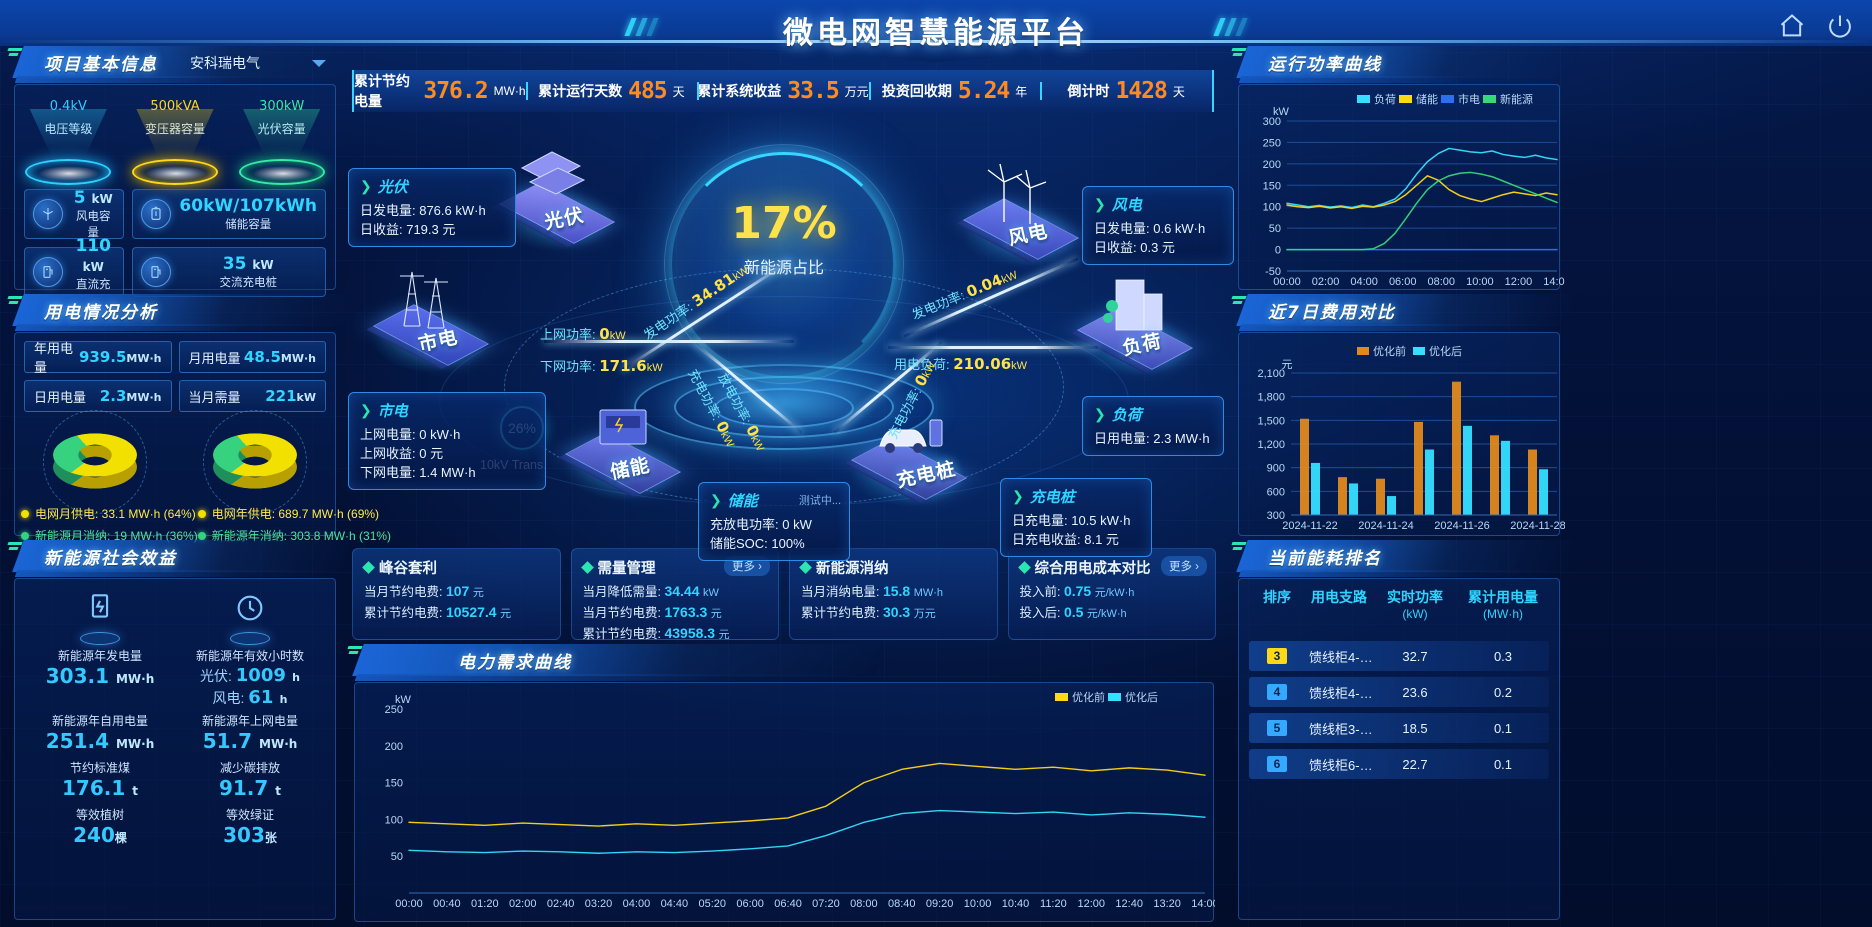 This screenshot has height=927, width=1872. I want to click on total-energy: 0.1, so click(1503, 728).